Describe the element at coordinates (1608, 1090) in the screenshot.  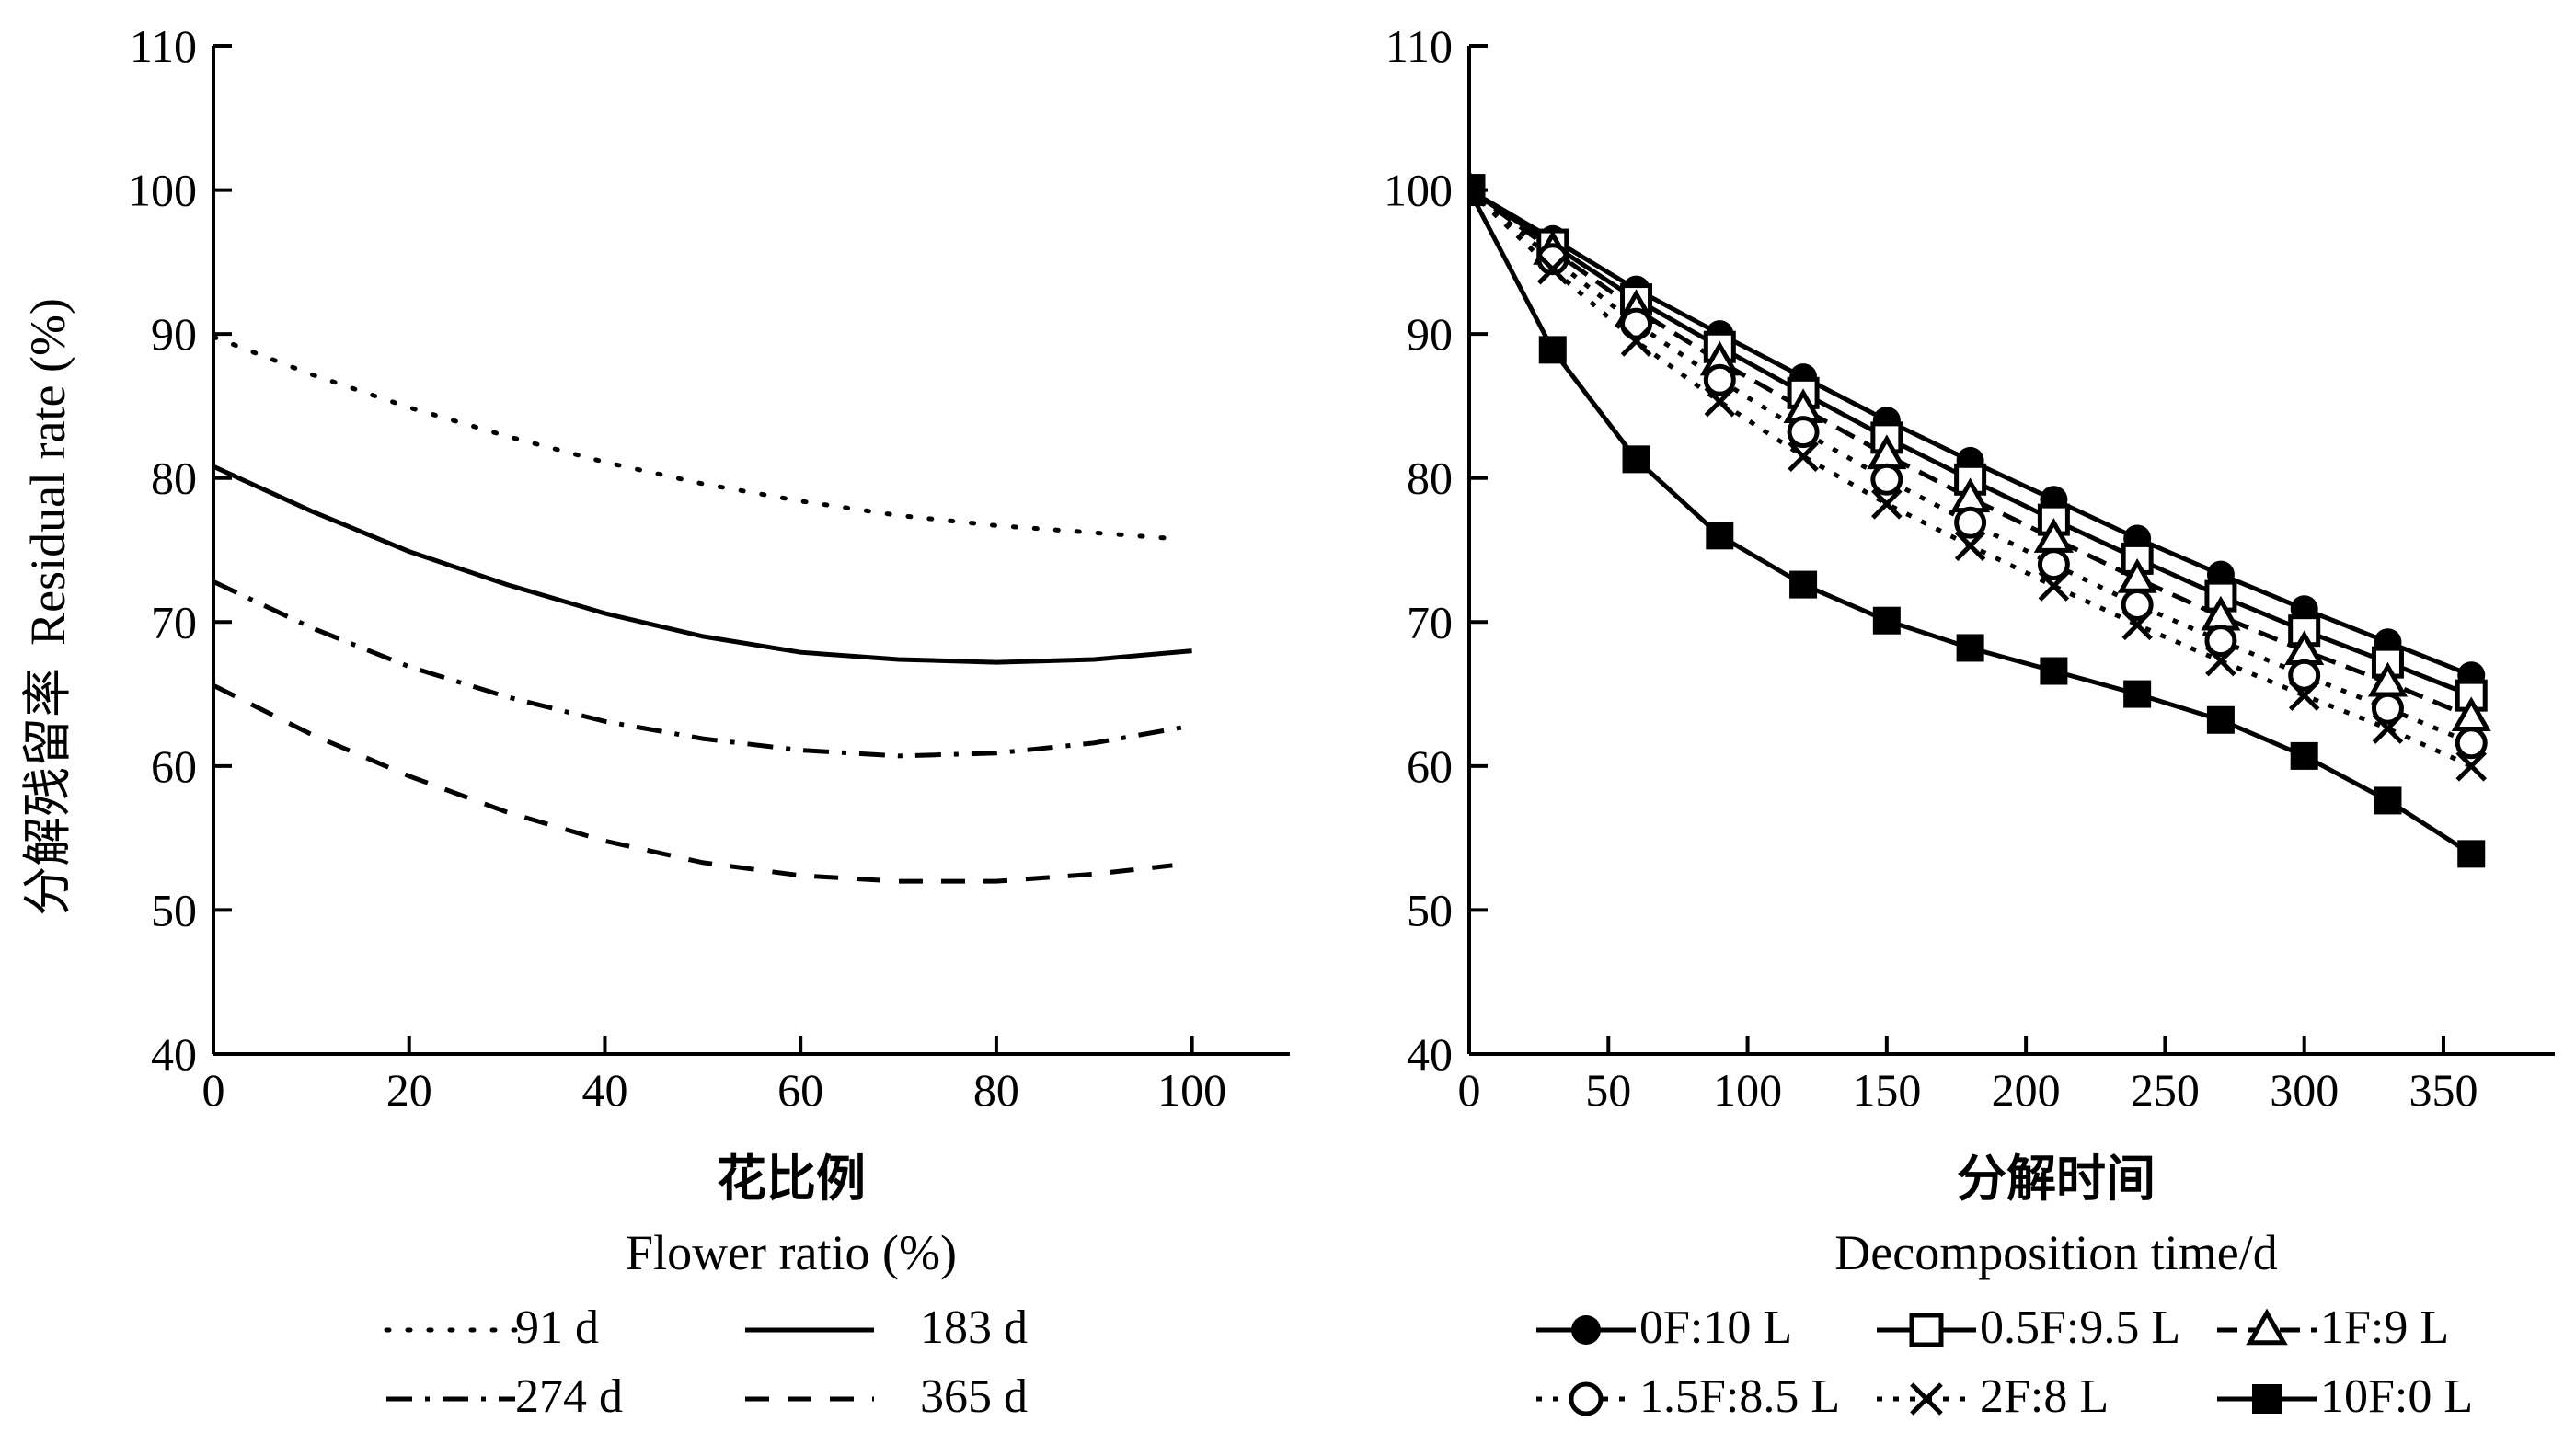
I see `x-tick-label: 50` at that location.